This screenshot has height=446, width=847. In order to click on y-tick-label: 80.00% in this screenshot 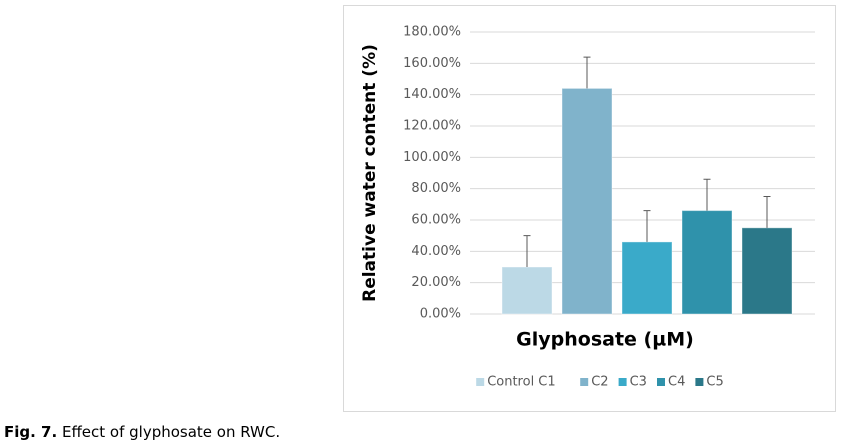, I will do `click(436, 188)`.